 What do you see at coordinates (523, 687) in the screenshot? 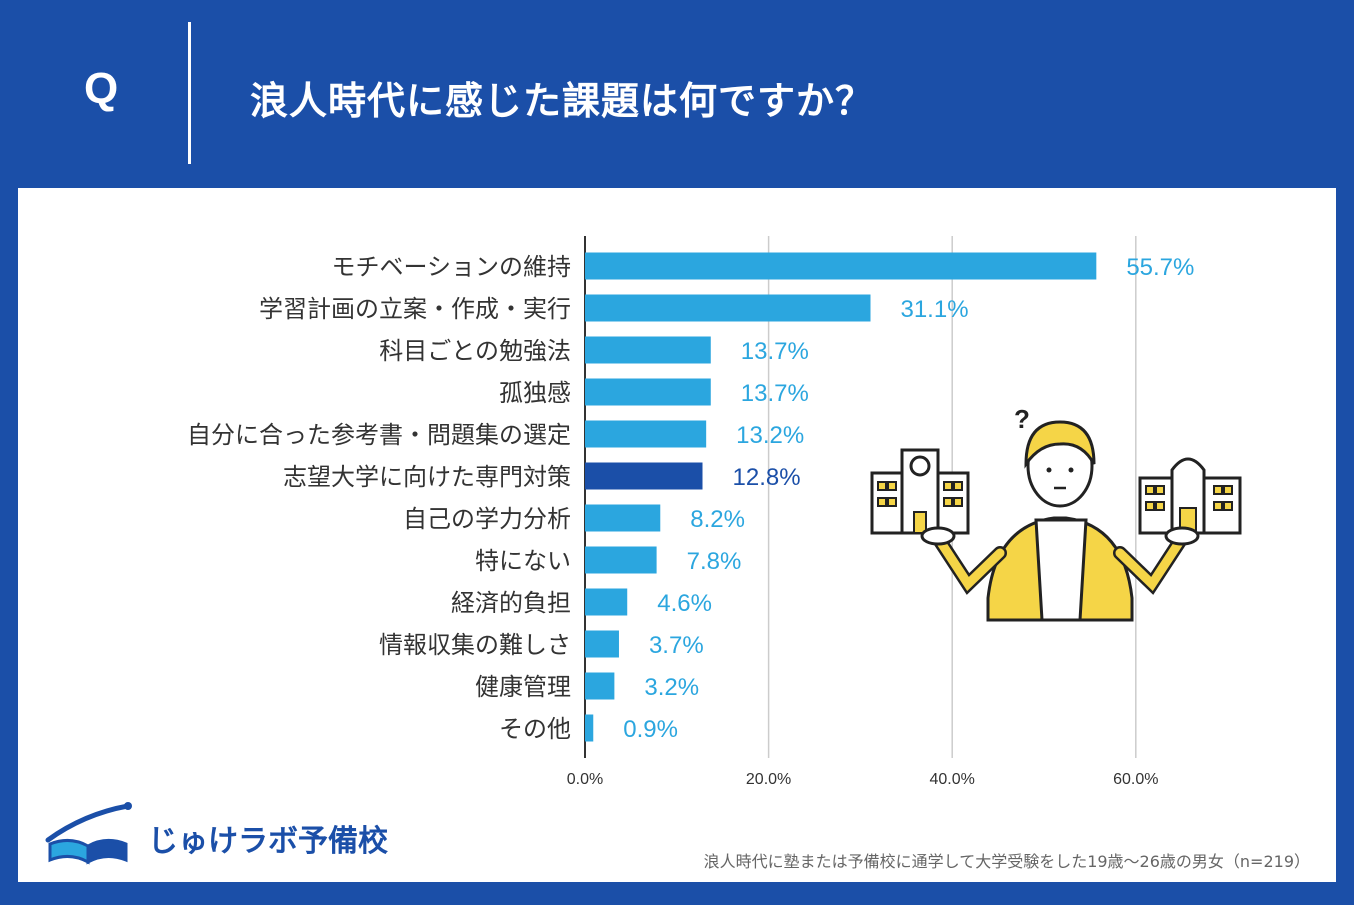
I see `category-label: 健康管理` at bounding box center [523, 687].